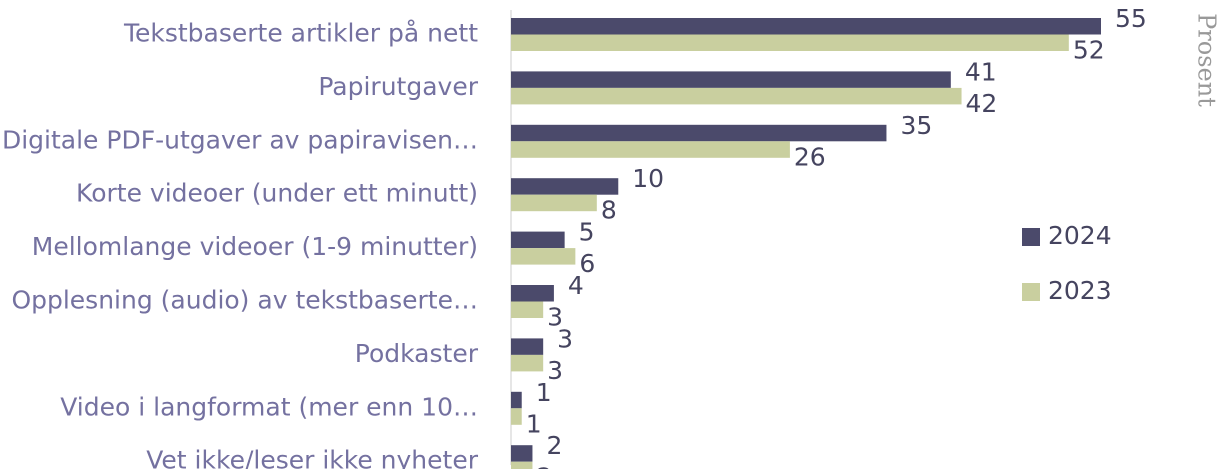 This screenshot has height=469, width=1227. I want to click on category-label: Podkaster, so click(417, 353).